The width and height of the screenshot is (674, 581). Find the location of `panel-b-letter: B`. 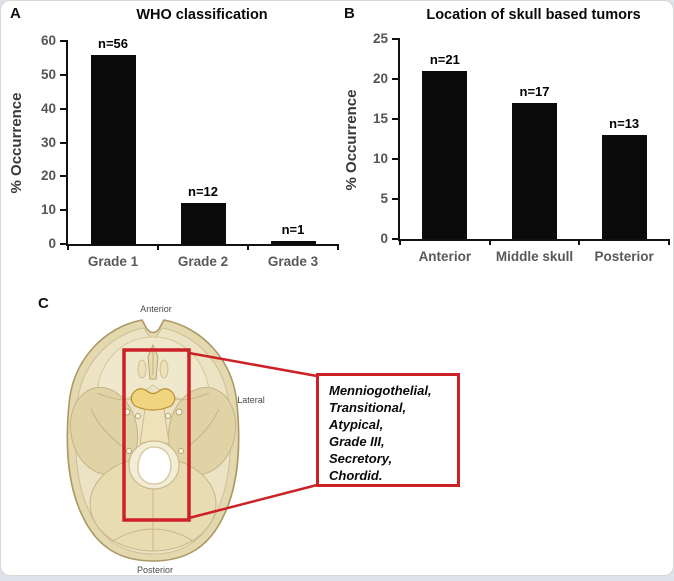

panel-b-letter: B is located at coordinates (349, 13).